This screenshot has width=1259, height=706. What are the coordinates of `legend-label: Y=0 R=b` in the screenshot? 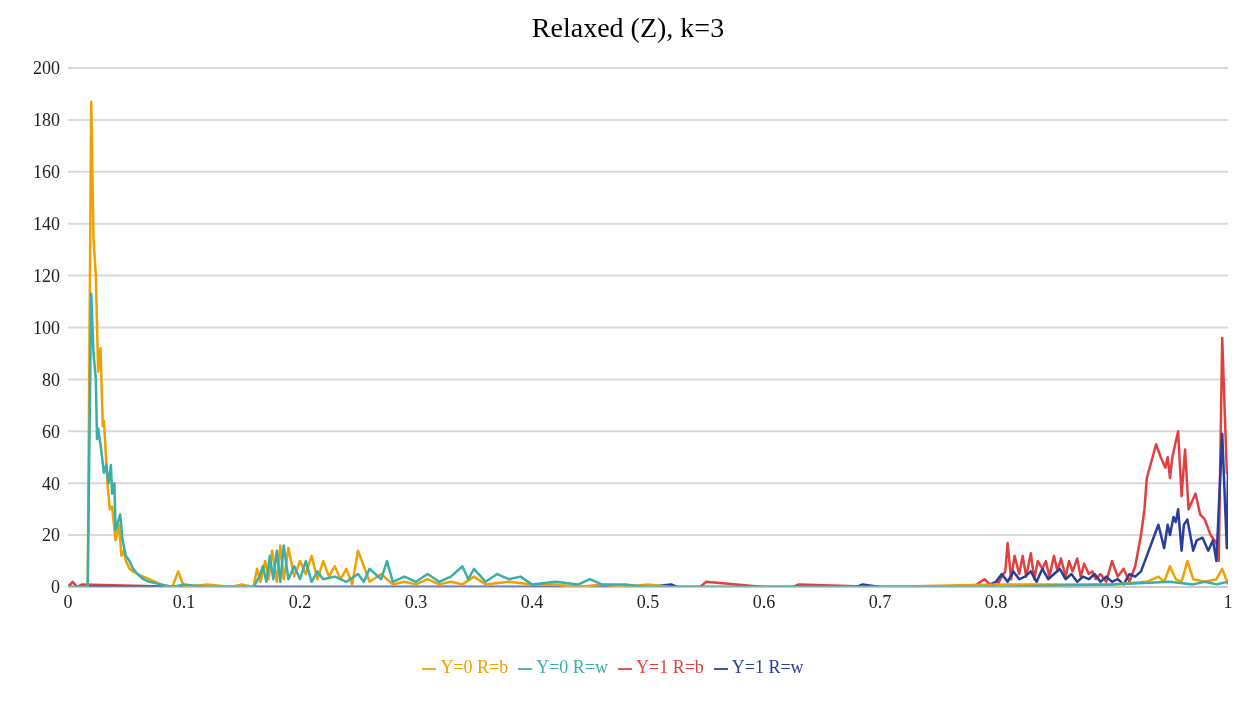 It's located at (474, 667).